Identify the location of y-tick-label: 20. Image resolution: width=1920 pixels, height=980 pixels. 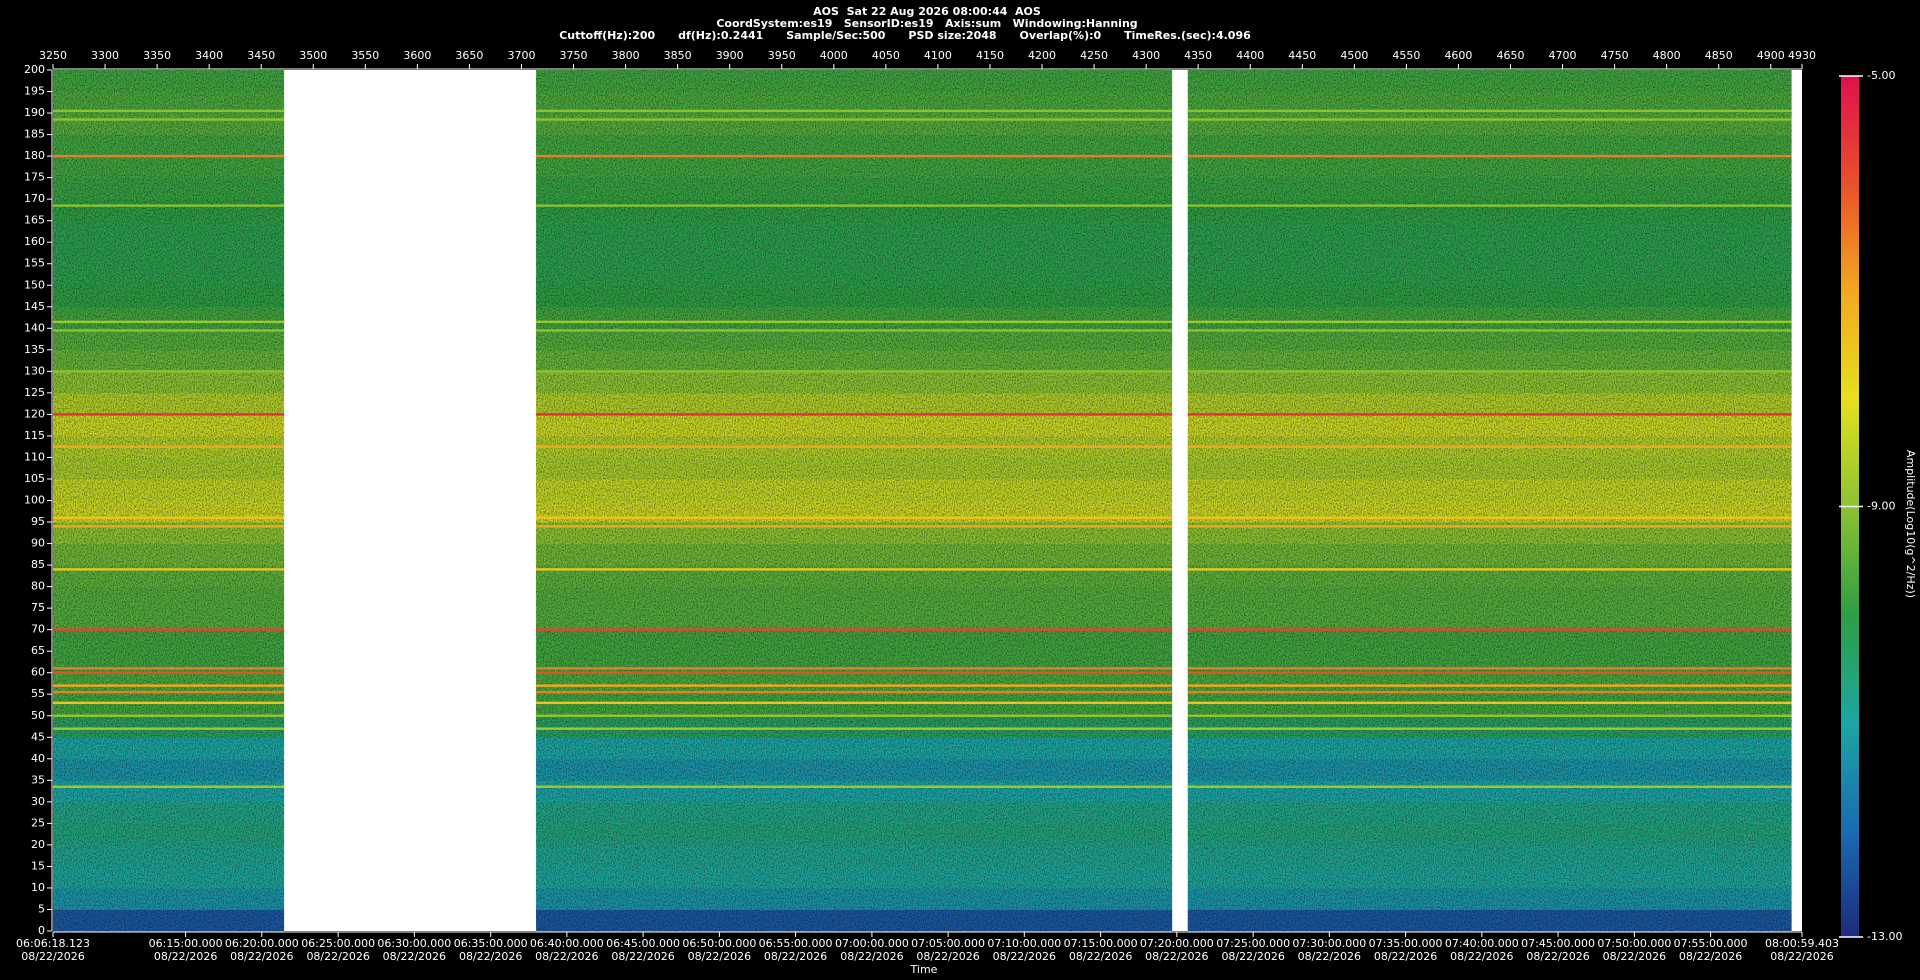
(38, 844).